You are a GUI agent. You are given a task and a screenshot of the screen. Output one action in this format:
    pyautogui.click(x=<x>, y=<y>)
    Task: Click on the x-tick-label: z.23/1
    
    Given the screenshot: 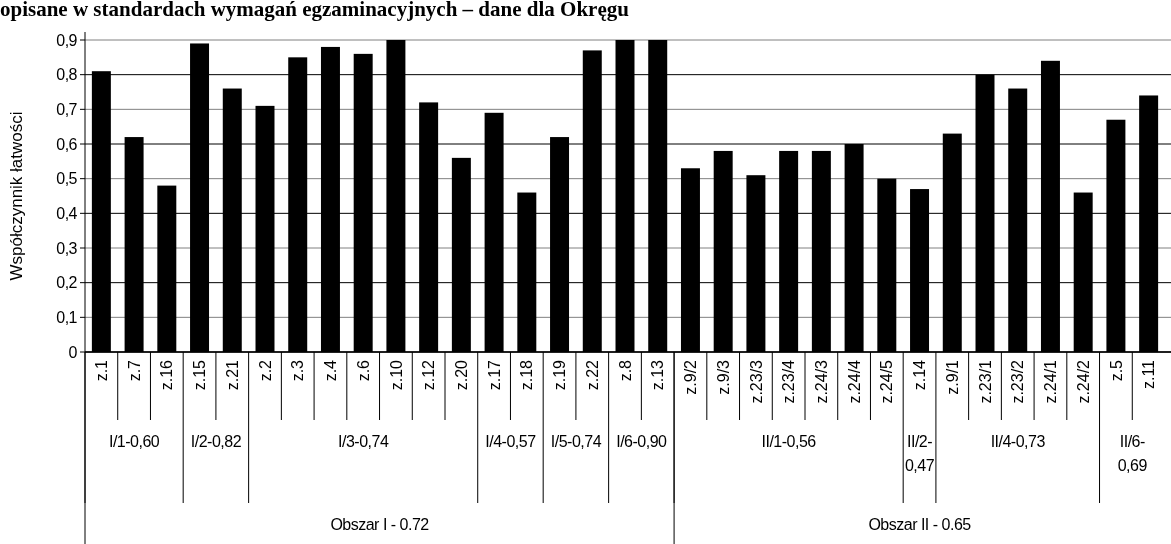 What is the action you would take?
    pyautogui.click(x=985, y=381)
    